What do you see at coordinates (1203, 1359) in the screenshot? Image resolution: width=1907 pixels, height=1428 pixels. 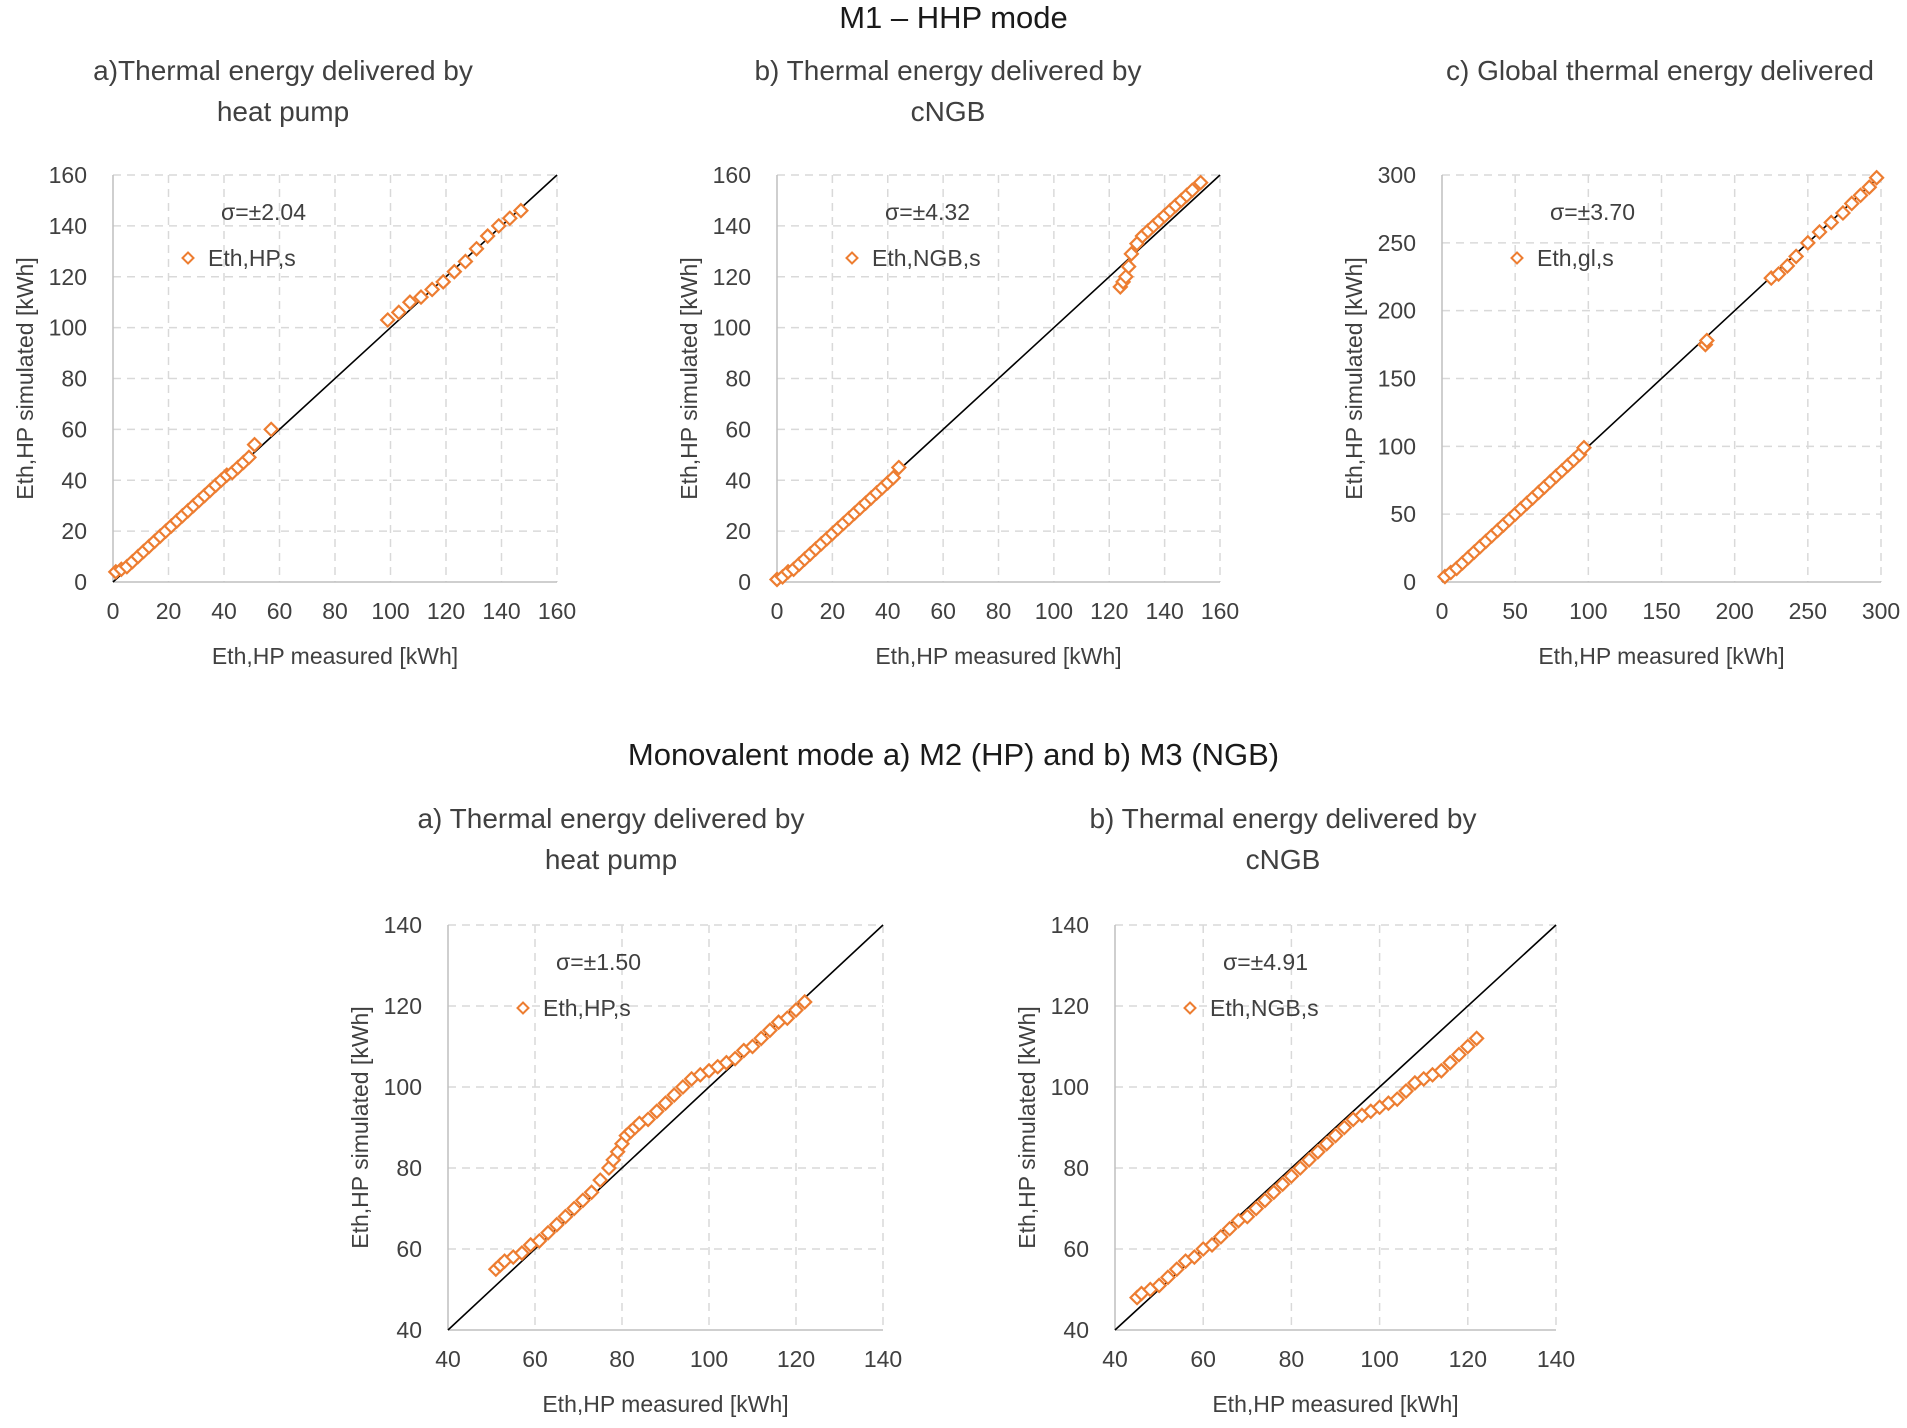 I see `x-tick-label: 60` at bounding box center [1203, 1359].